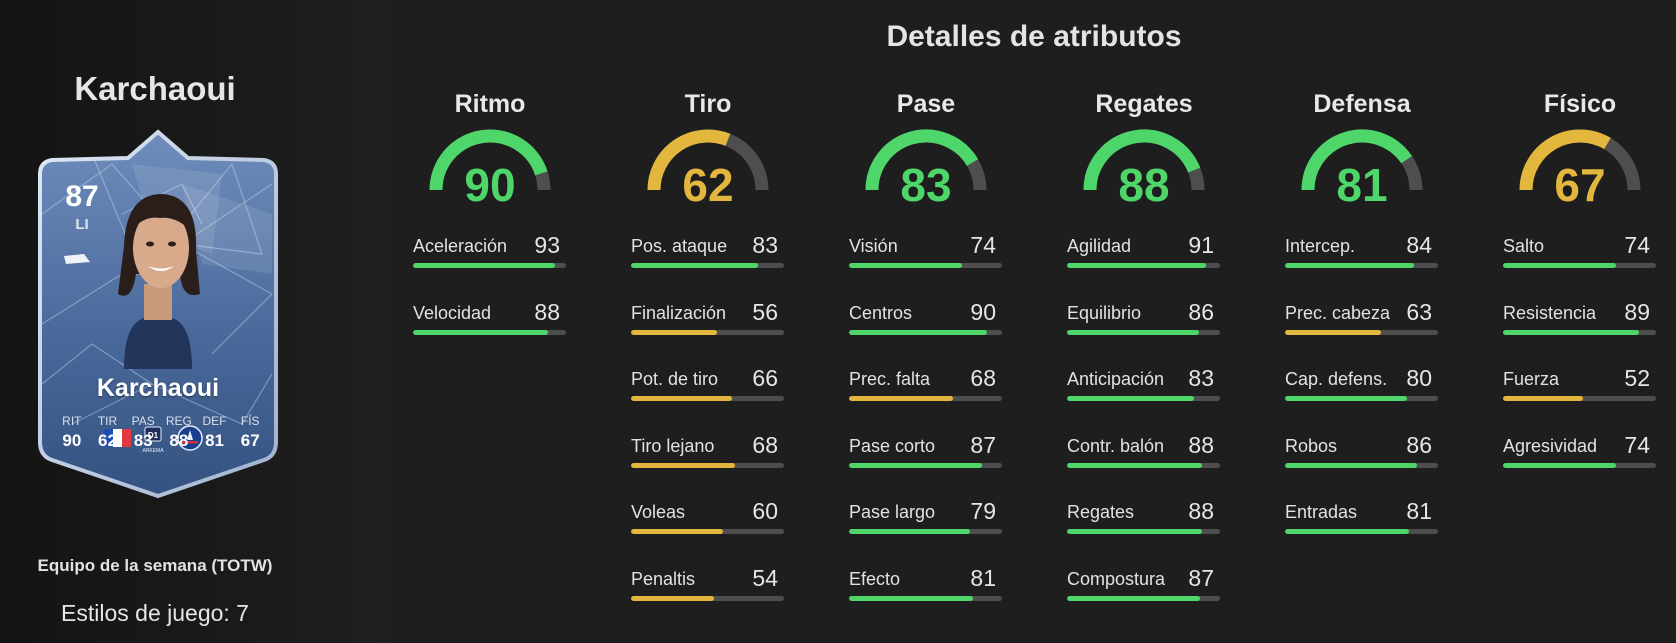  Describe the element at coordinates (1116, 379) in the screenshot. I see `stat-name: Anticipación` at that location.